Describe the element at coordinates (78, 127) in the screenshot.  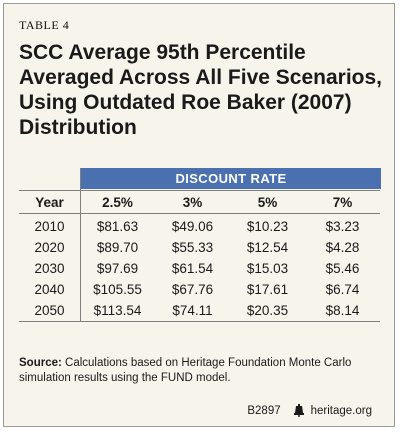
I see `title-line: Distribution` at that location.